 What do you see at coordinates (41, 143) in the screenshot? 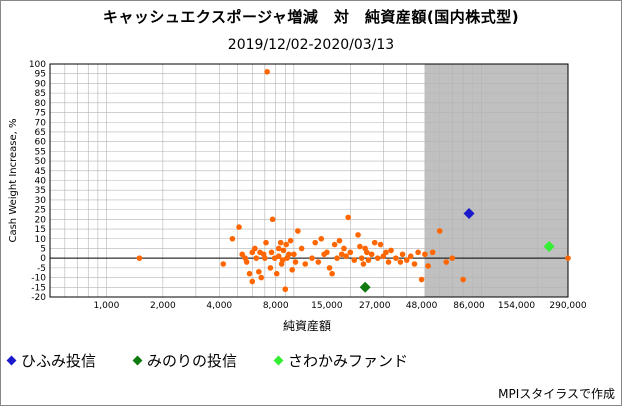
I see `y-tick-label: 60` at bounding box center [41, 143].